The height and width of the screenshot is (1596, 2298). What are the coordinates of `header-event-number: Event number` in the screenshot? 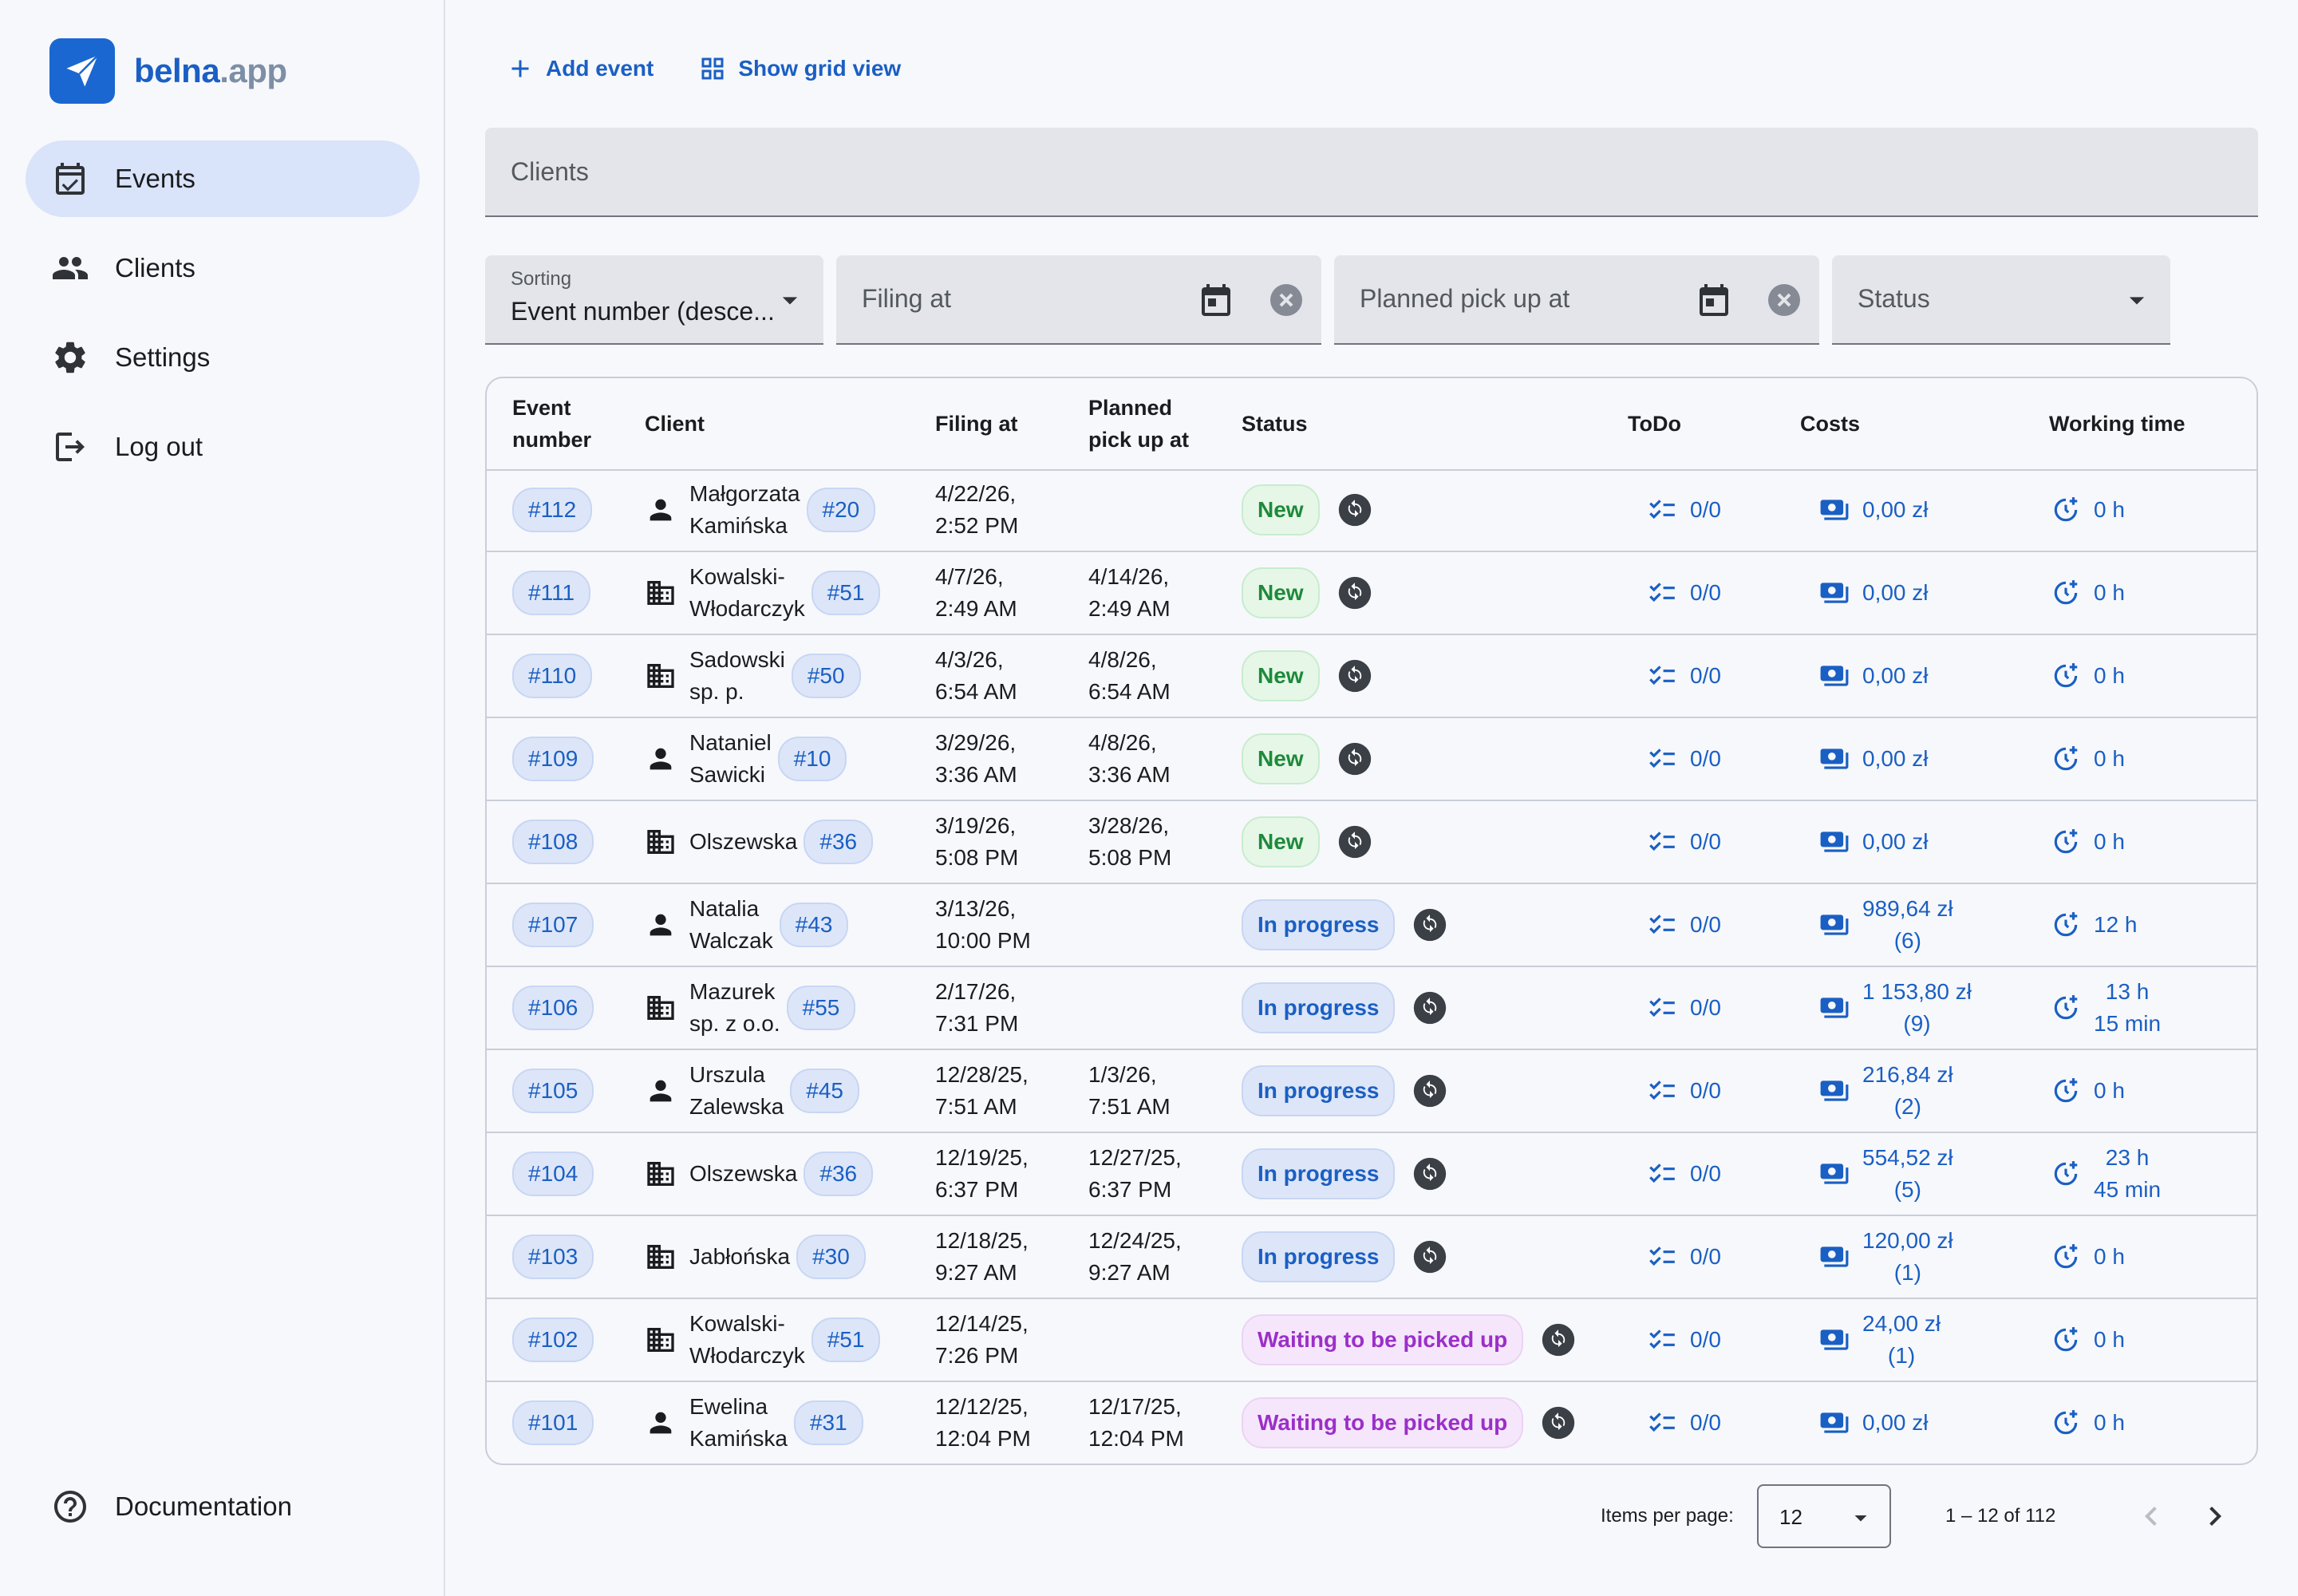 It's located at (552, 424).